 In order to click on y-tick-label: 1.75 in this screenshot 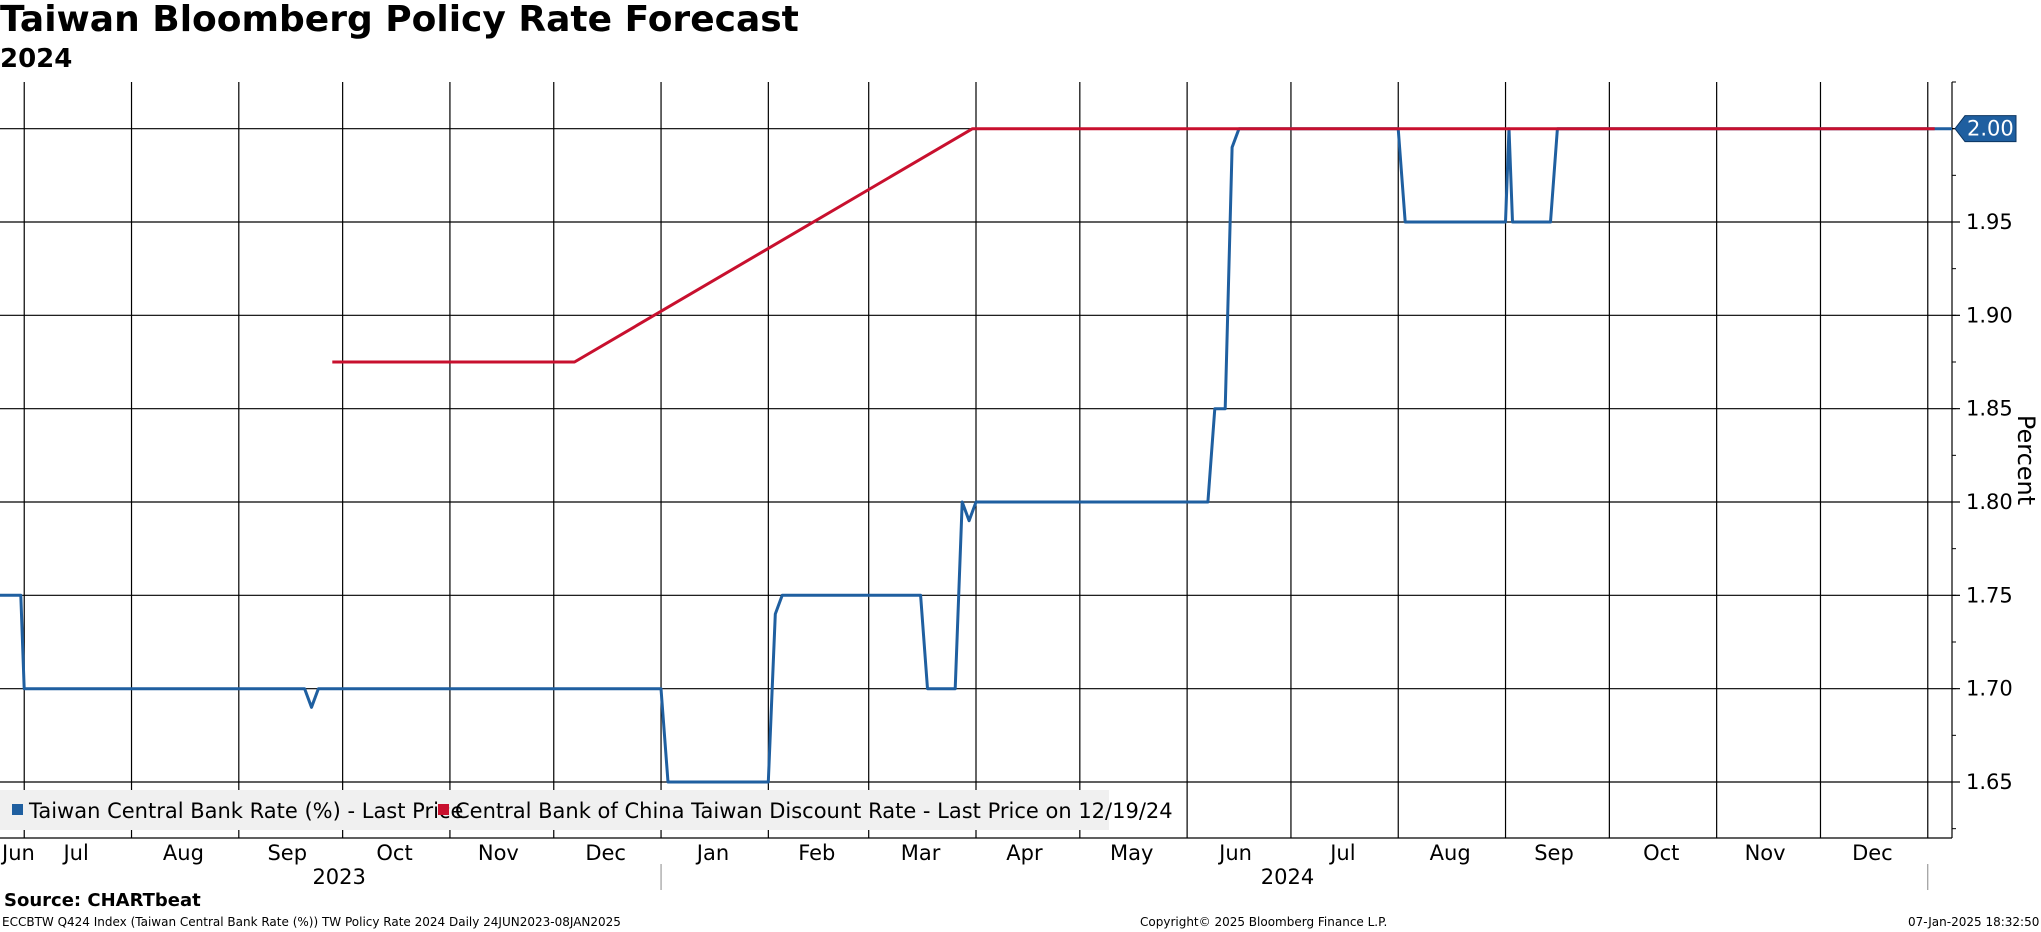, I will do `click(1989, 595)`.